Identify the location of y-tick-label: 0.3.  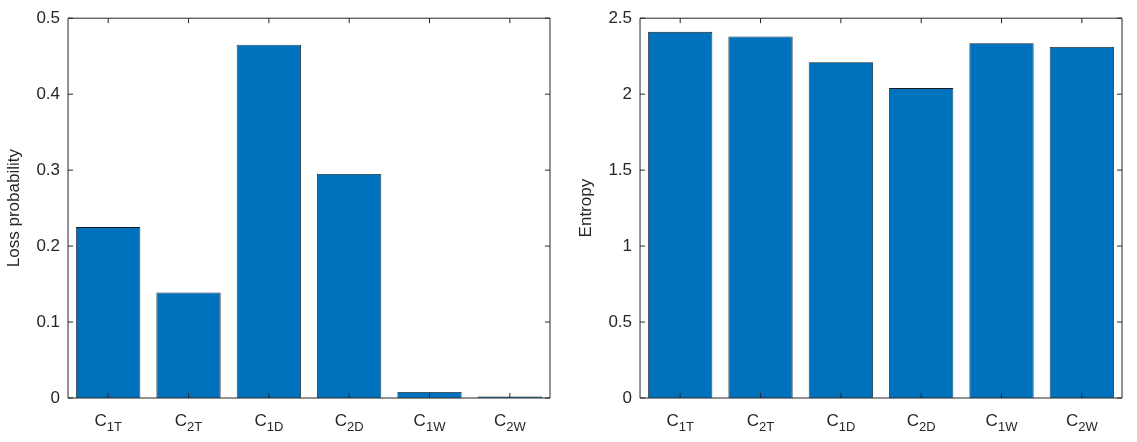
(48, 169).